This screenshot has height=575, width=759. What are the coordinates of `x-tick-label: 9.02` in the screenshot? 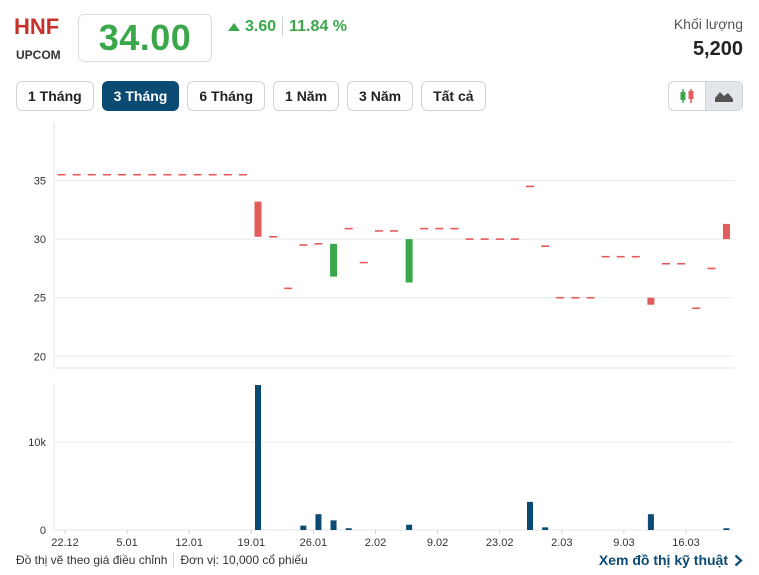 It's located at (437, 543).